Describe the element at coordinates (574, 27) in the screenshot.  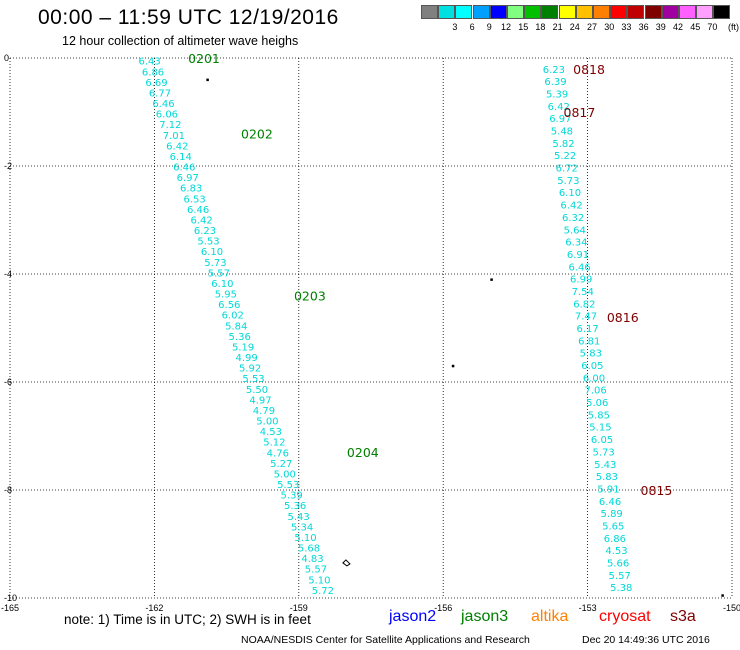
I see `legend-swatch-label: 24` at that location.